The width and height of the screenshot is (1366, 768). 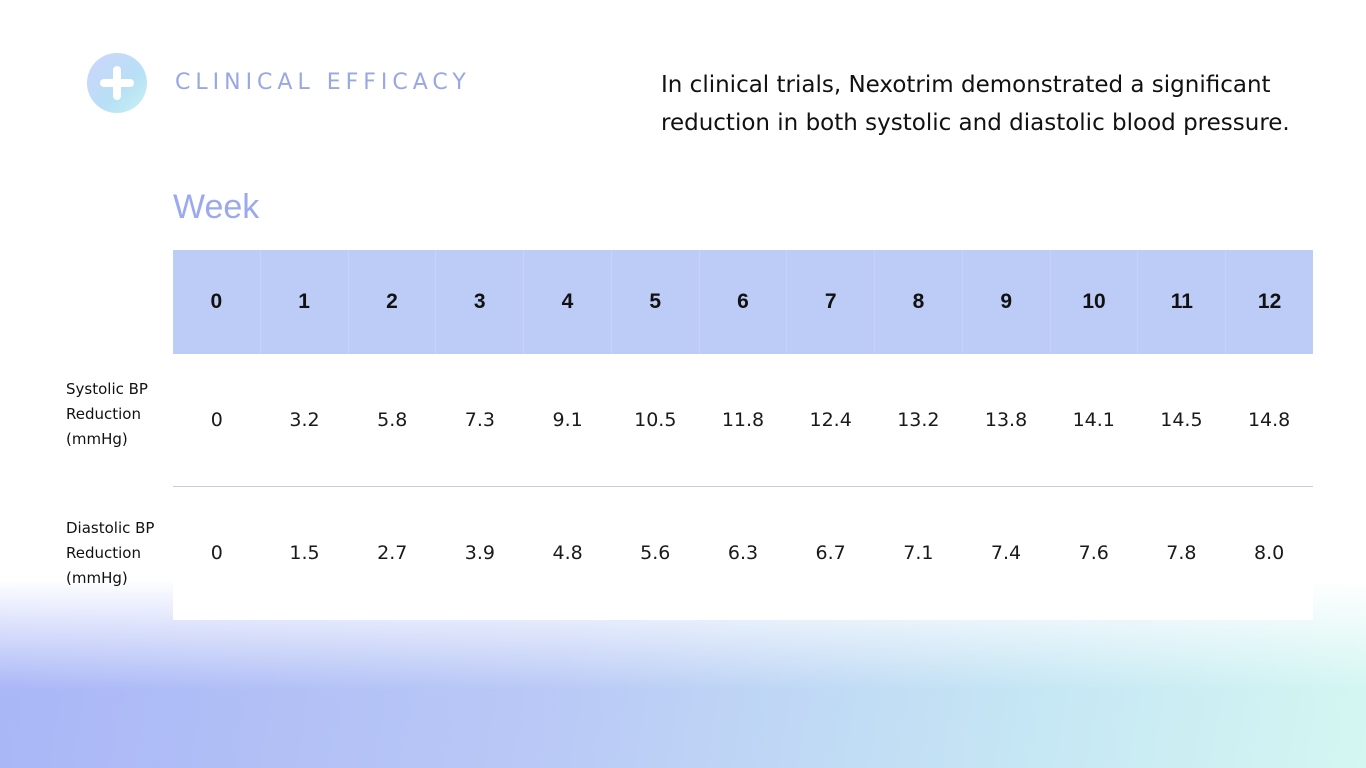 I want to click on diastolic-cell: 7.8, so click(x=1181, y=553).